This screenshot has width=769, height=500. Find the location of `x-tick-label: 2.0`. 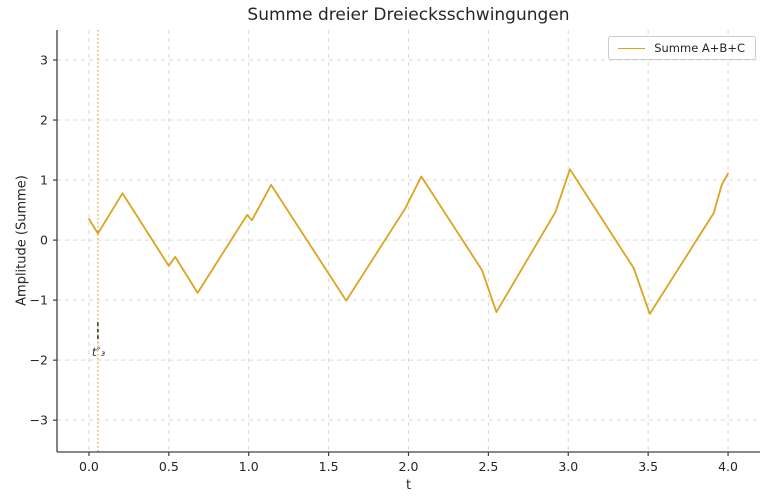

x-tick-label: 2.0 is located at coordinates (409, 466).